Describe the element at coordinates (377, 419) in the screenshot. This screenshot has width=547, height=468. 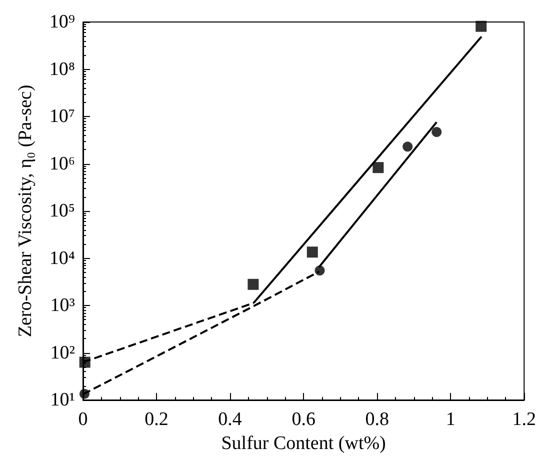
I see `x-tick-label: 0.8` at that location.